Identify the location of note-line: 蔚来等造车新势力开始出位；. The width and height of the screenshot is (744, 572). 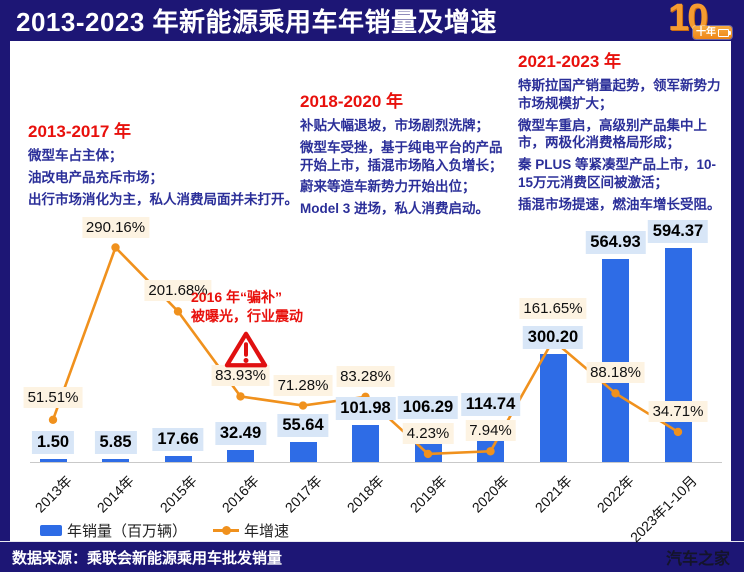
(388, 187).